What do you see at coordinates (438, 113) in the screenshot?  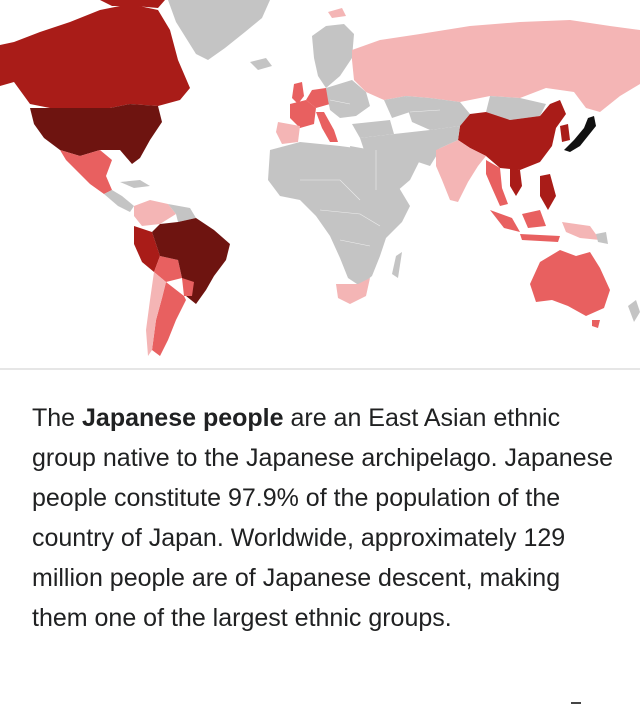 I see `map-central-asia` at bounding box center [438, 113].